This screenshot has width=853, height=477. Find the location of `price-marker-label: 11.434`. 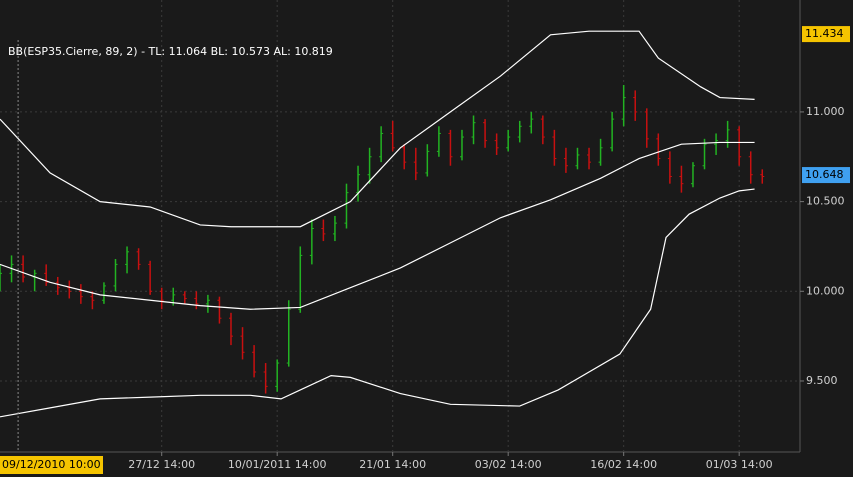

price-marker-label: 11.434 is located at coordinates (824, 33).